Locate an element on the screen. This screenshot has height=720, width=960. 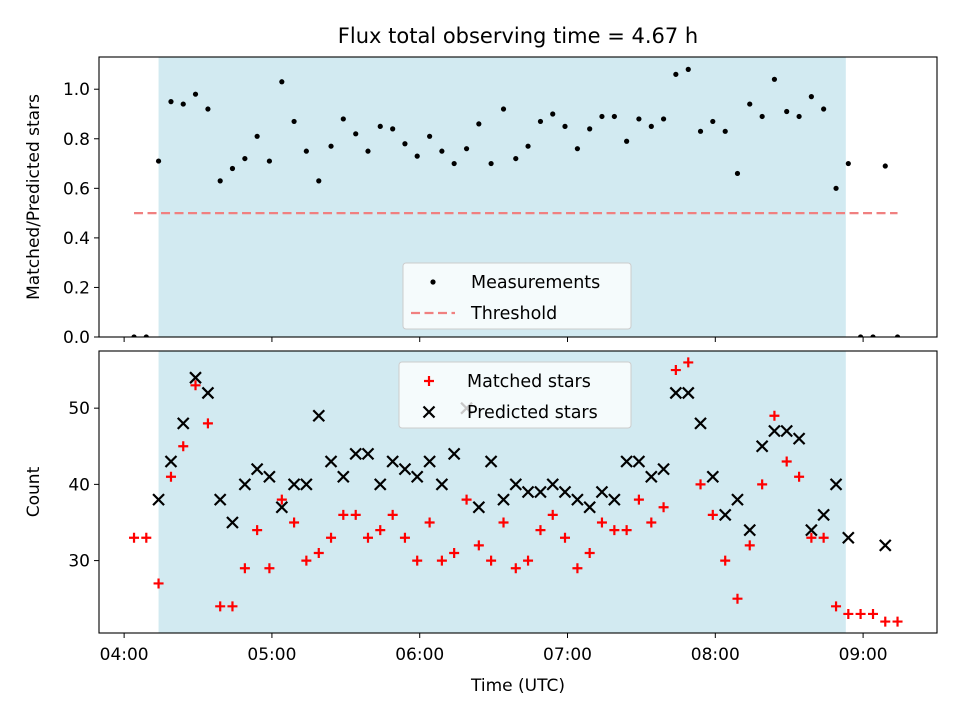
y-tick-label: 0.2 is located at coordinates (76, 288).